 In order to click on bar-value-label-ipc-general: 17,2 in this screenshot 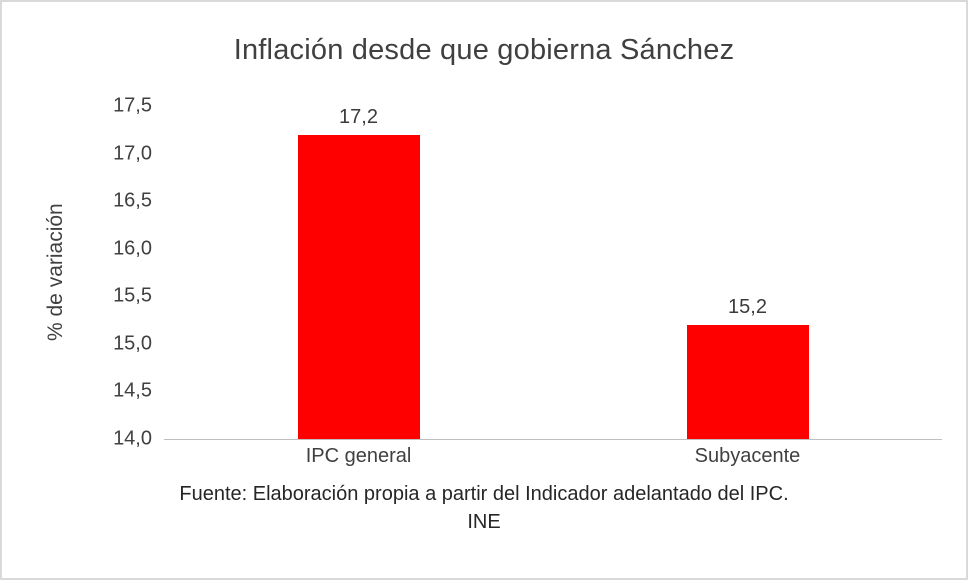, I will do `click(358, 116)`.